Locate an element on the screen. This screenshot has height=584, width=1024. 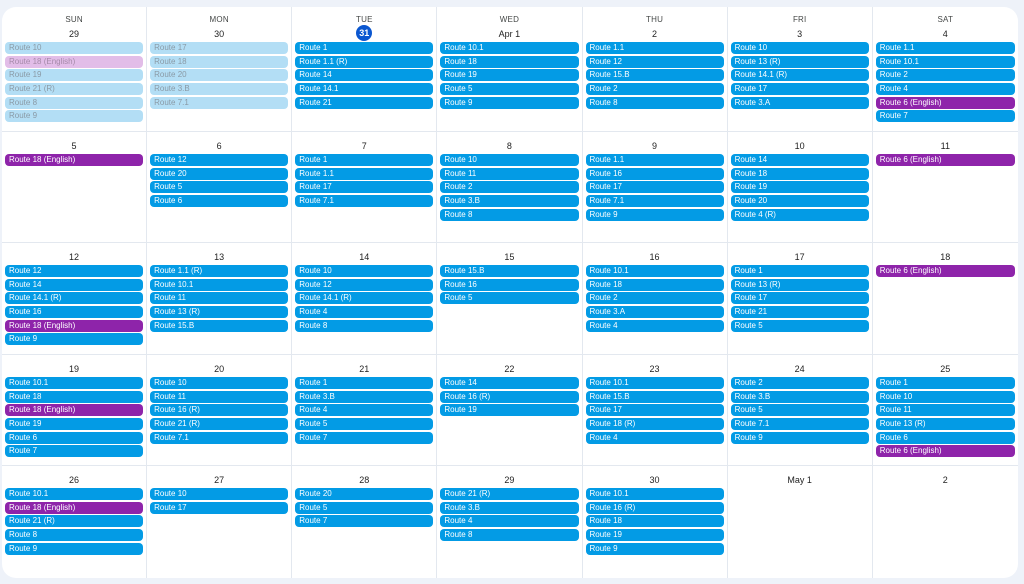
date-label: 7 is located at coordinates (364, 146).